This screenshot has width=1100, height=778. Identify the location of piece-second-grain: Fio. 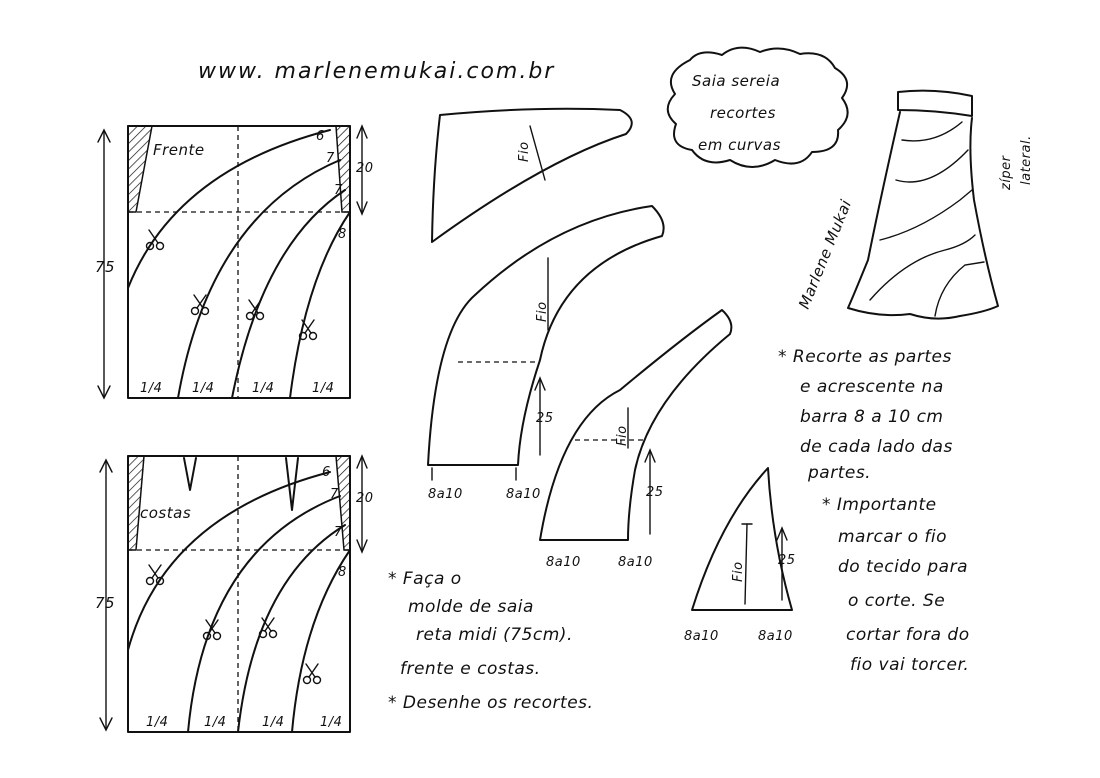
(542, 311).